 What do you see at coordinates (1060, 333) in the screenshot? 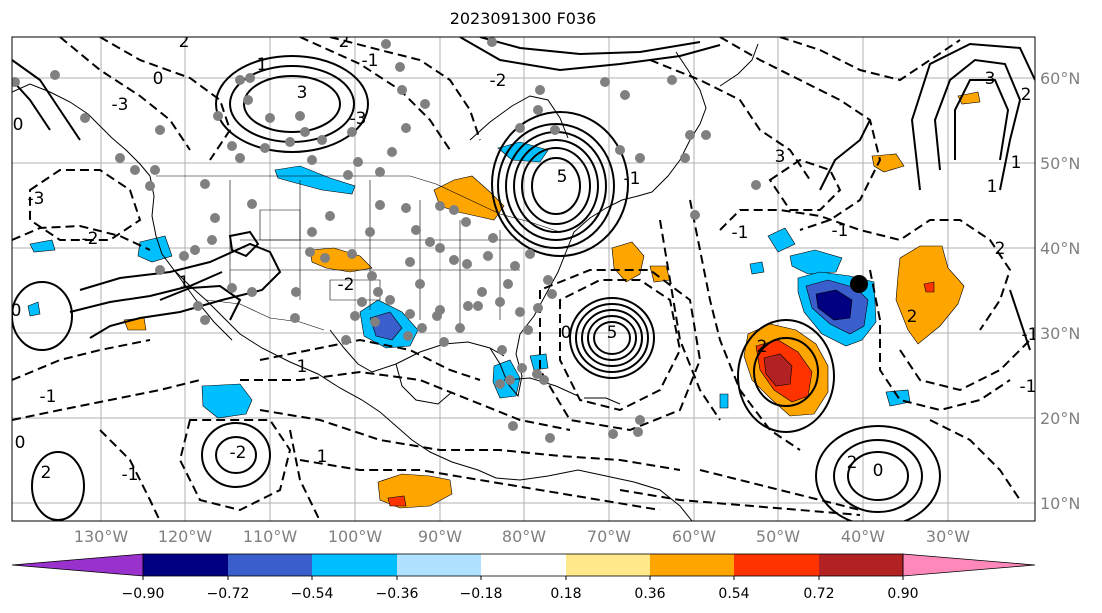
I see `lat-label: 30°N` at bounding box center [1060, 333].